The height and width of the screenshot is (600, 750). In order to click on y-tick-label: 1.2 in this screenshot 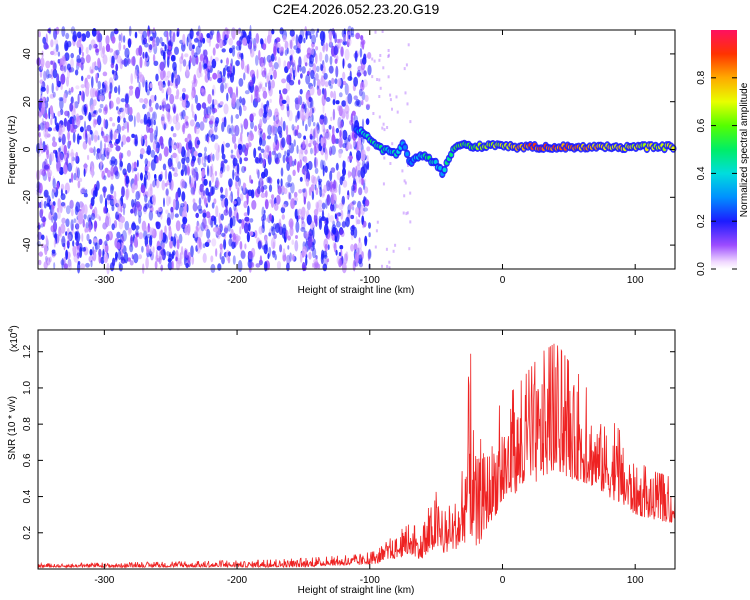, I will do `click(27, 351)`.